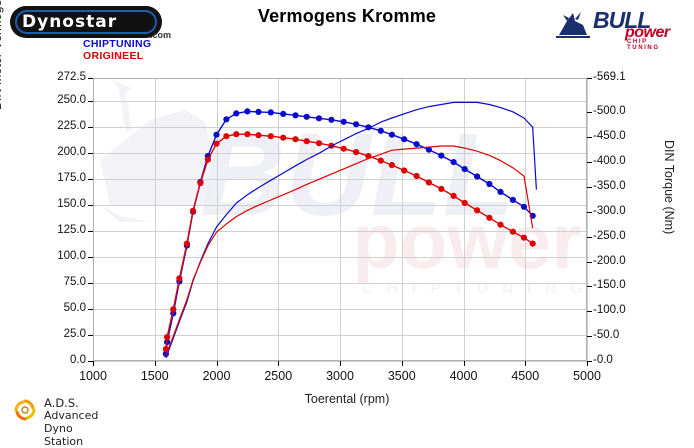 This screenshot has width=694, height=448. I want to click on y-axis-label-left: DIN Motor Vermogen (pk), so click(2, 55).